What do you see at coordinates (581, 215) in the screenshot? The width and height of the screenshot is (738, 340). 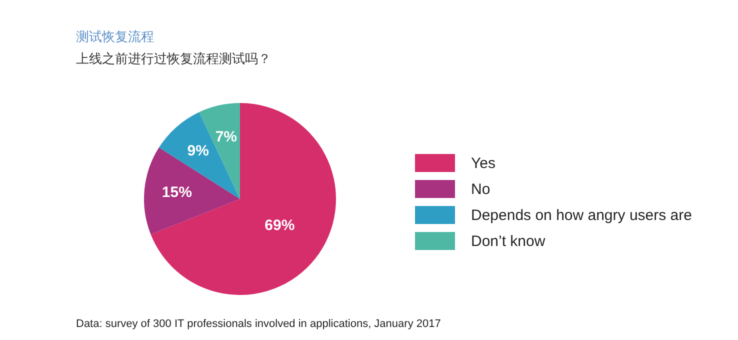 I see `legend-label: Depends on how angry users are` at bounding box center [581, 215].